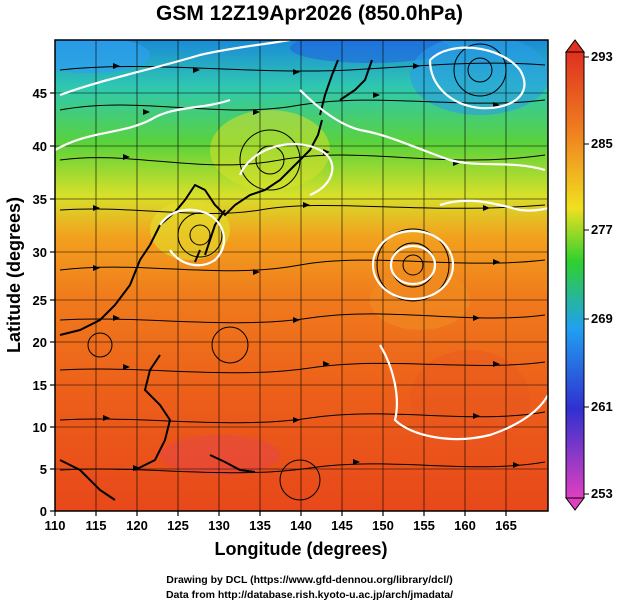  What do you see at coordinates (178, 525) in the screenshot?
I see `x-tick-label: 125` at bounding box center [178, 525].